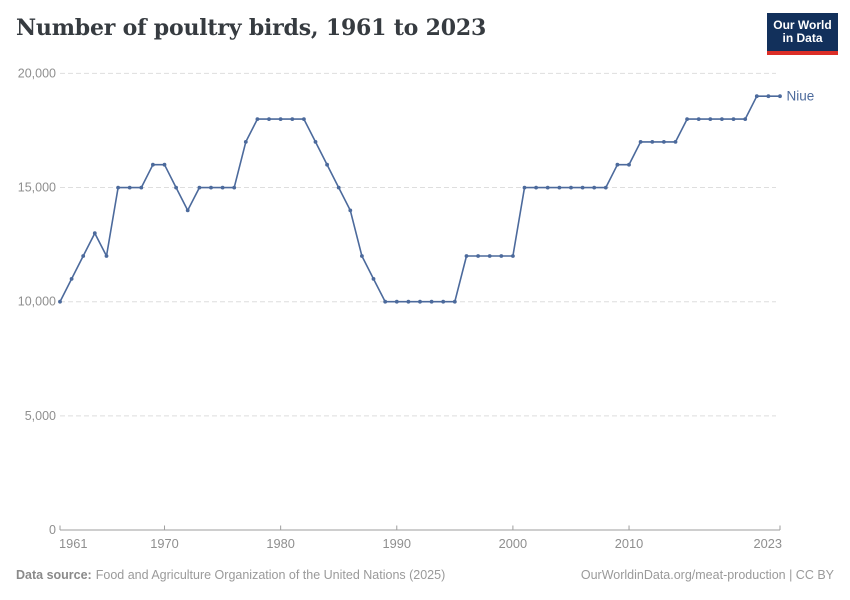 Image resolution: width=850 pixels, height=600 pixels. What do you see at coordinates (802, 25) in the screenshot?
I see `owid-logo-line1: Our World` at bounding box center [802, 25].